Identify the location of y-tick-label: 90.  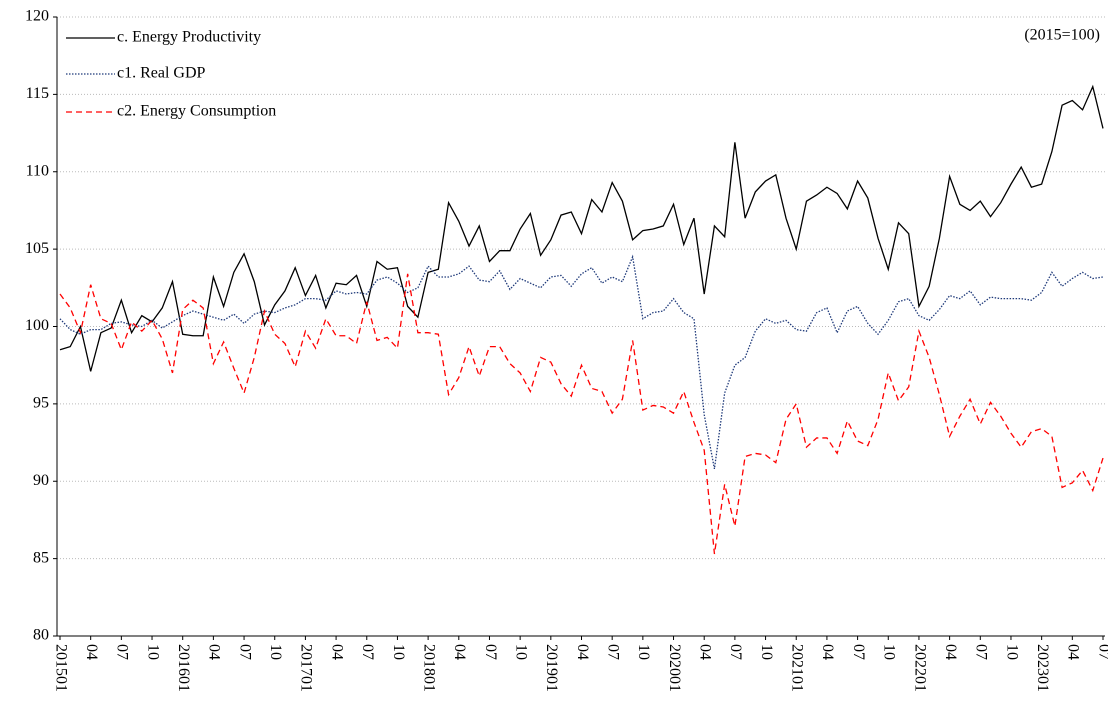
(41, 480).